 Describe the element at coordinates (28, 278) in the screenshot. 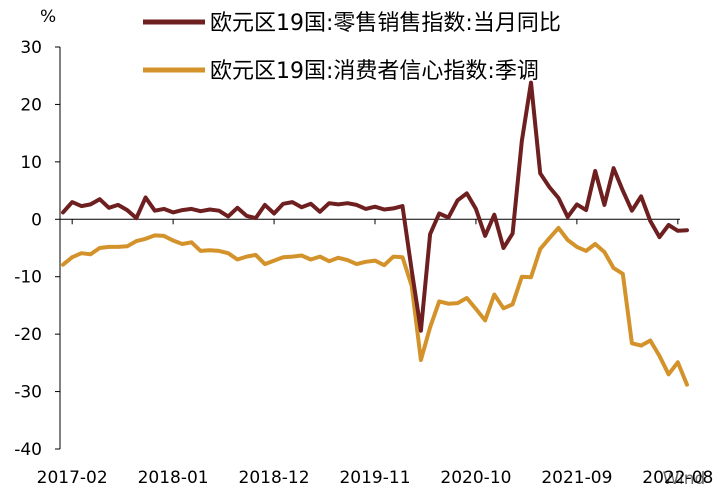

I see `y-tick-label: -10` at that location.